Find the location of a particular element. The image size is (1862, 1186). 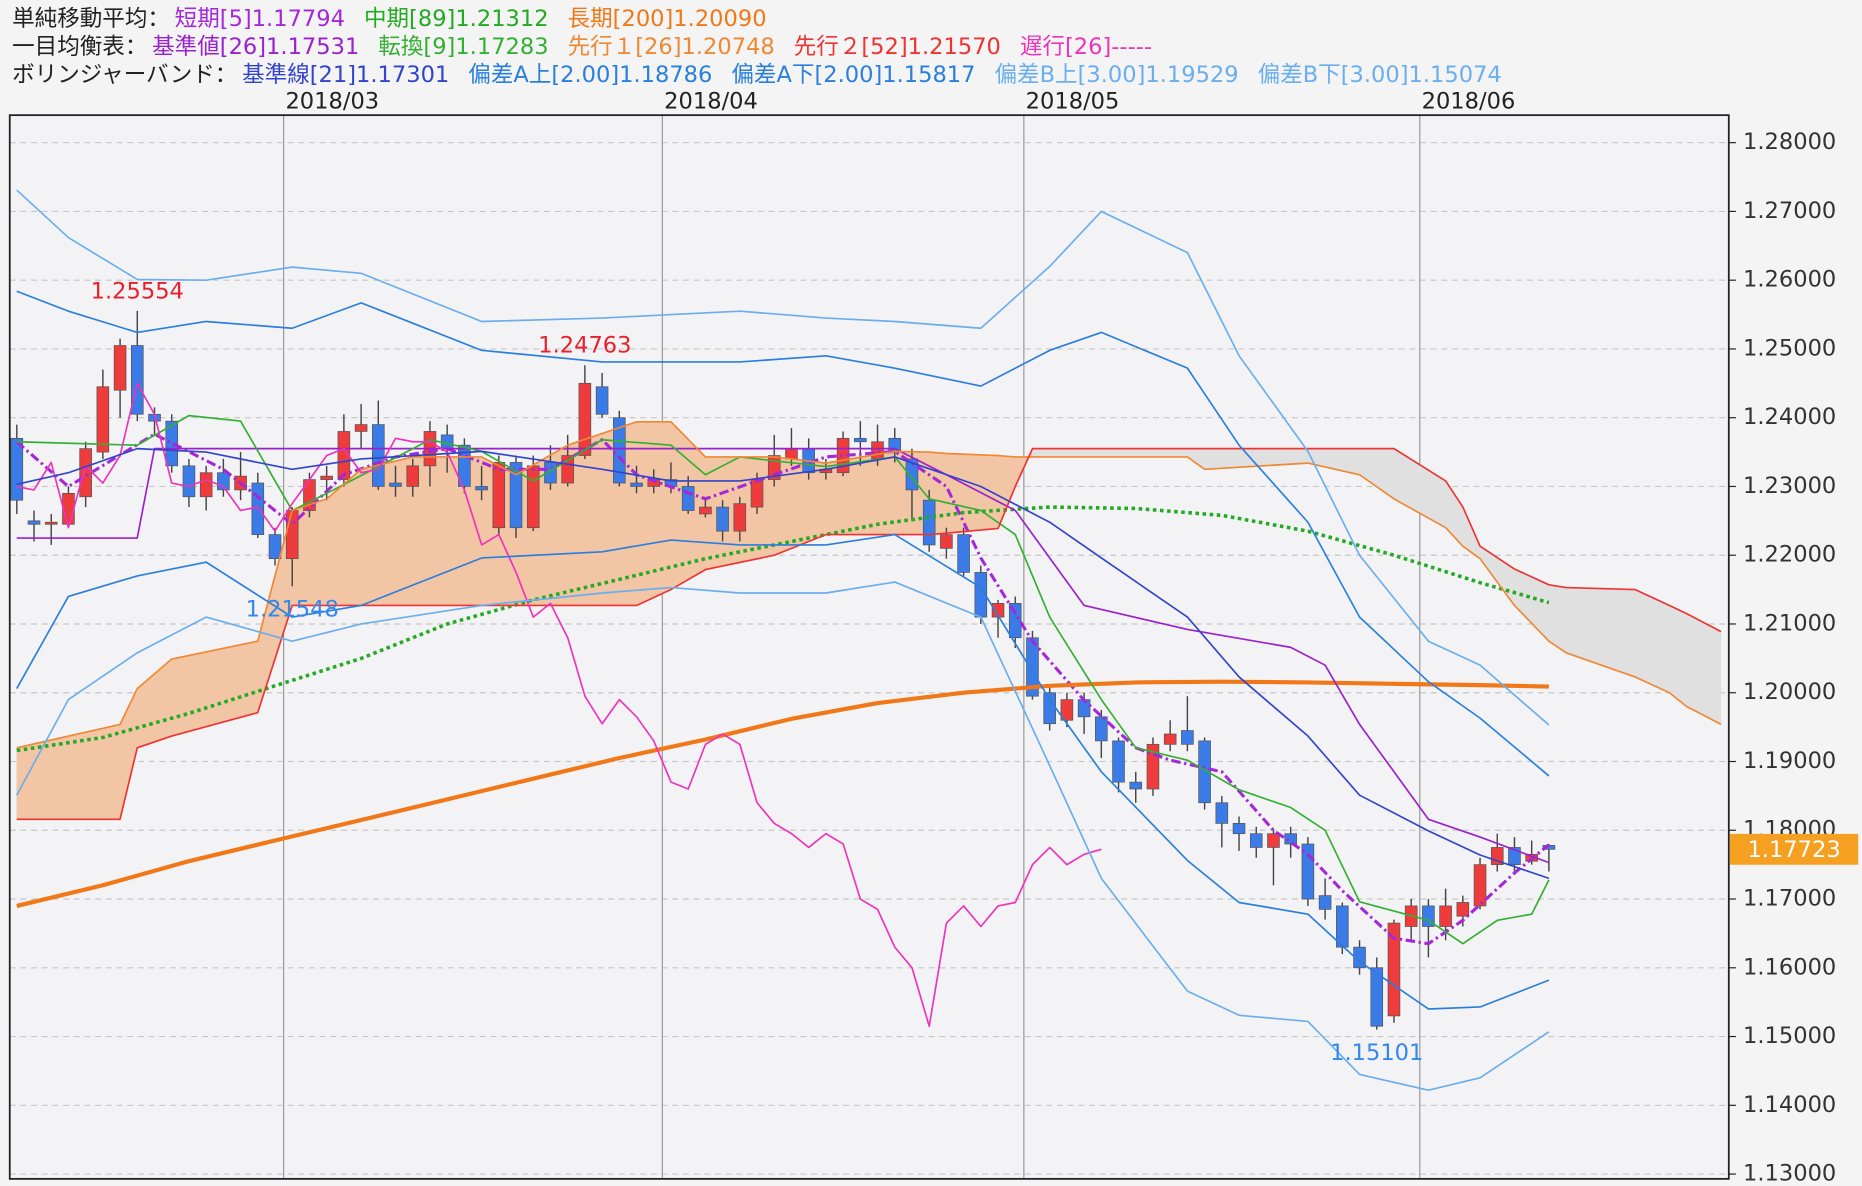

y-tick-label: 1.15000 is located at coordinates (1789, 1036).